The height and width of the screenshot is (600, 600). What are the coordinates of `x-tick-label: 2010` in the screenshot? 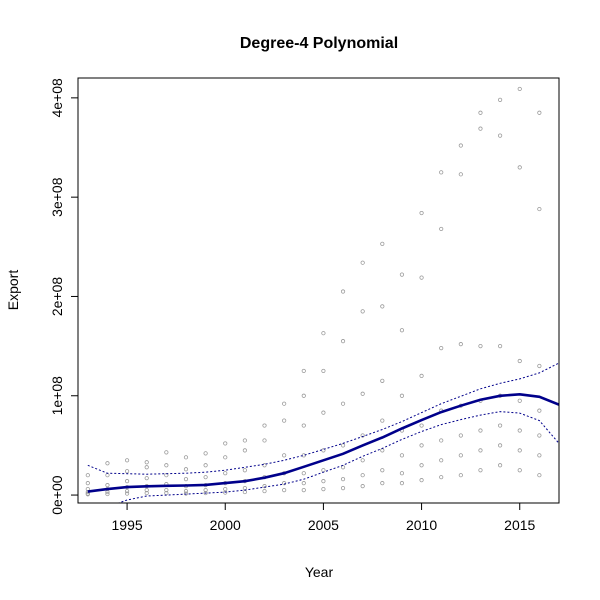 It's located at (421, 525).